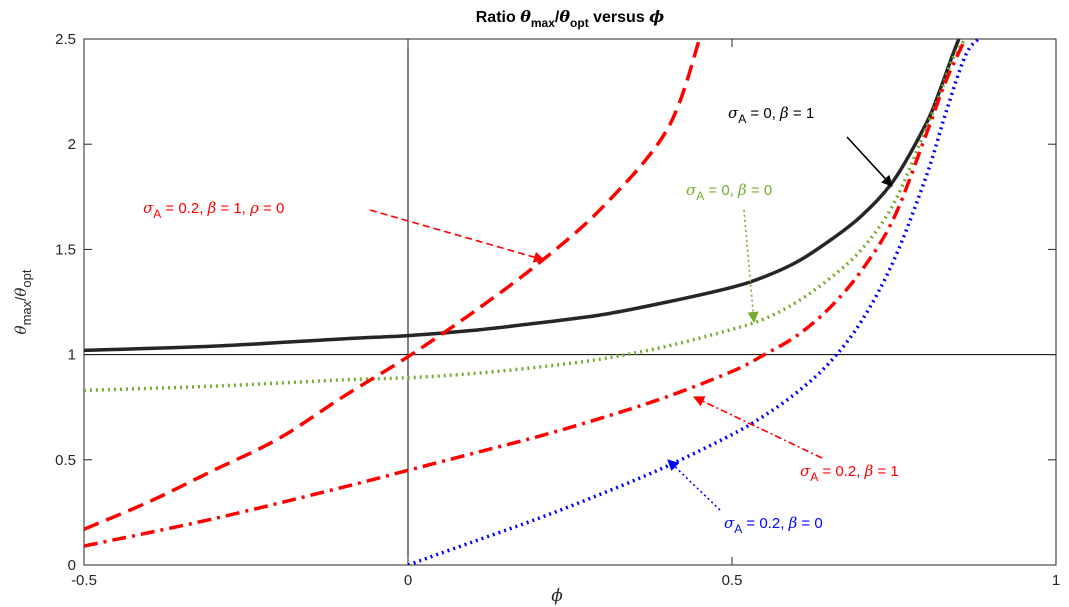 This screenshot has width=1069, height=607. I want to click on y-tick-label: 1, so click(72, 355).